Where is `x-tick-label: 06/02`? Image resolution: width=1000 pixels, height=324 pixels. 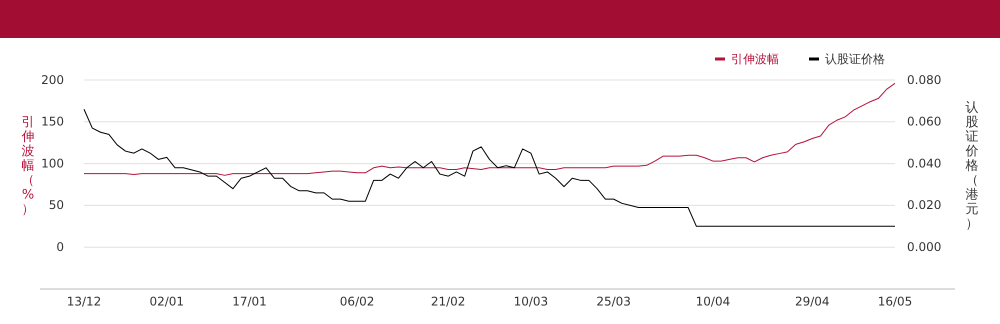
x-tick-label: 06/02 is located at coordinates (357, 301).